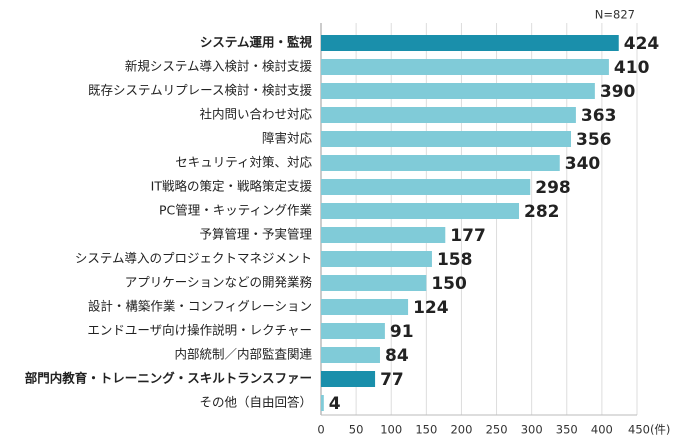  Describe the element at coordinates (602, 430) in the screenshot. I see `x-tick-label: 400` at that location.